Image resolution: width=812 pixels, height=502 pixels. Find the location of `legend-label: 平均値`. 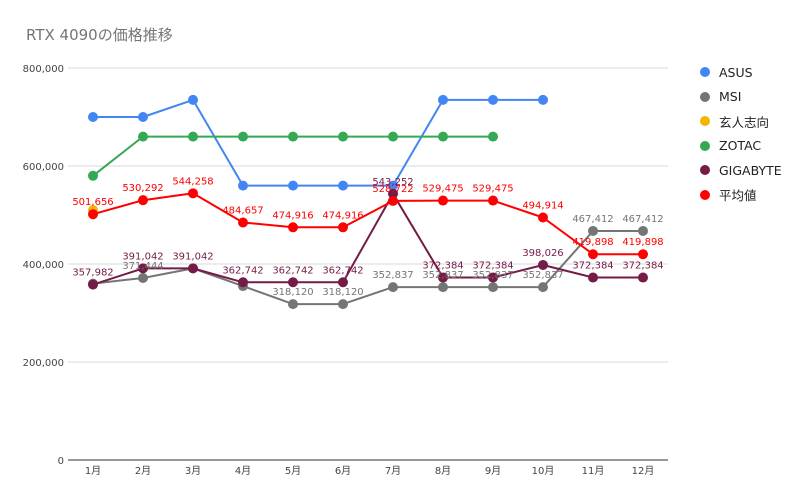

legend-label: 平均値 is located at coordinates (738, 196).